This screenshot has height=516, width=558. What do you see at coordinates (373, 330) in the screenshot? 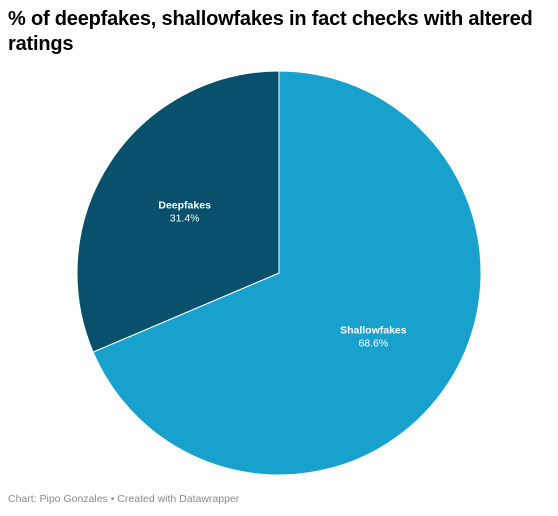
I see `slice-label-shallowfakes: Shallowfakes` at bounding box center [373, 330].